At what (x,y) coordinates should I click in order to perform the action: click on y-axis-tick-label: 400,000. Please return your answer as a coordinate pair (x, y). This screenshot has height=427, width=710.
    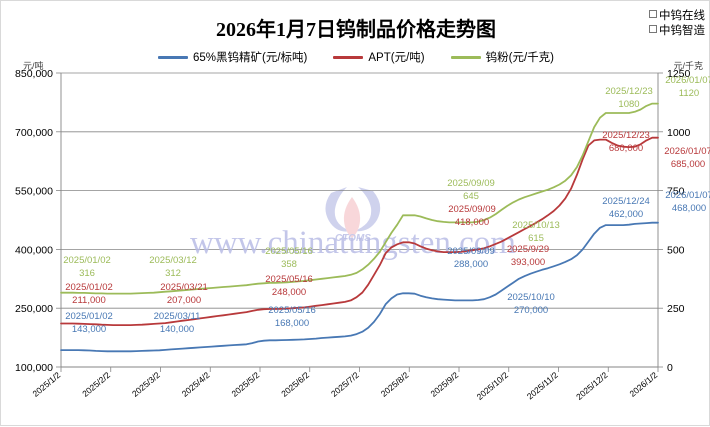
    Looking at the image, I should click on (34, 250).